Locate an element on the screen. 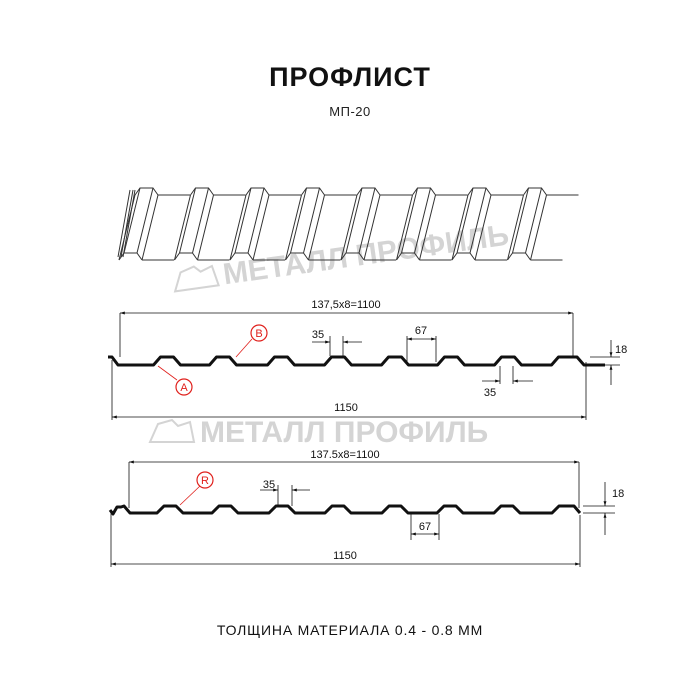 The image size is (700, 700). watermark-2: МЕТАЛЛ ПРОФИЛЬ is located at coordinates (318, 432).